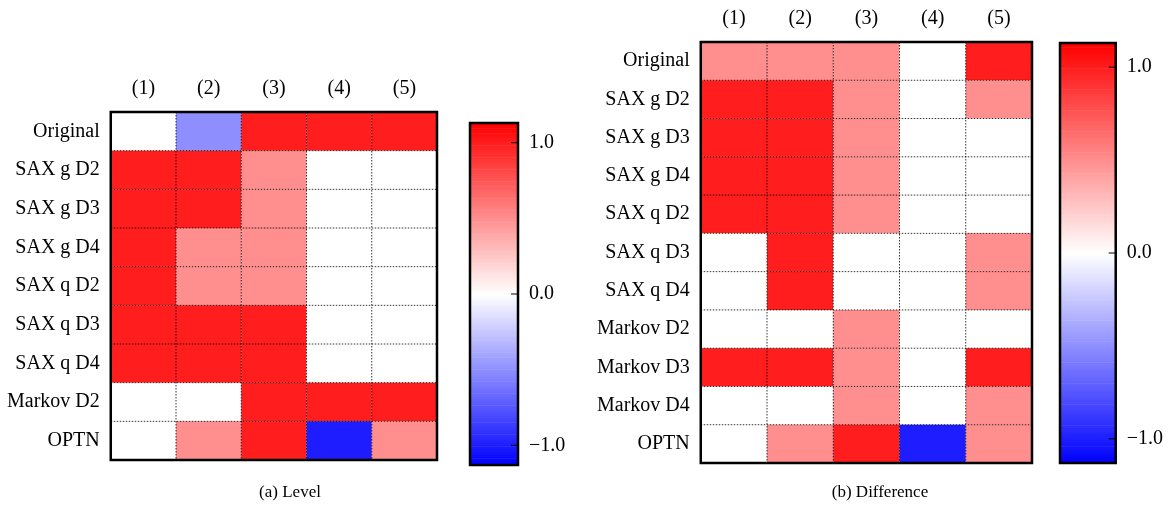 This screenshot has height=517, width=1174. What do you see at coordinates (290, 492) in the screenshot?
I see `text: (a) Level` at bounding box center [290, 492].